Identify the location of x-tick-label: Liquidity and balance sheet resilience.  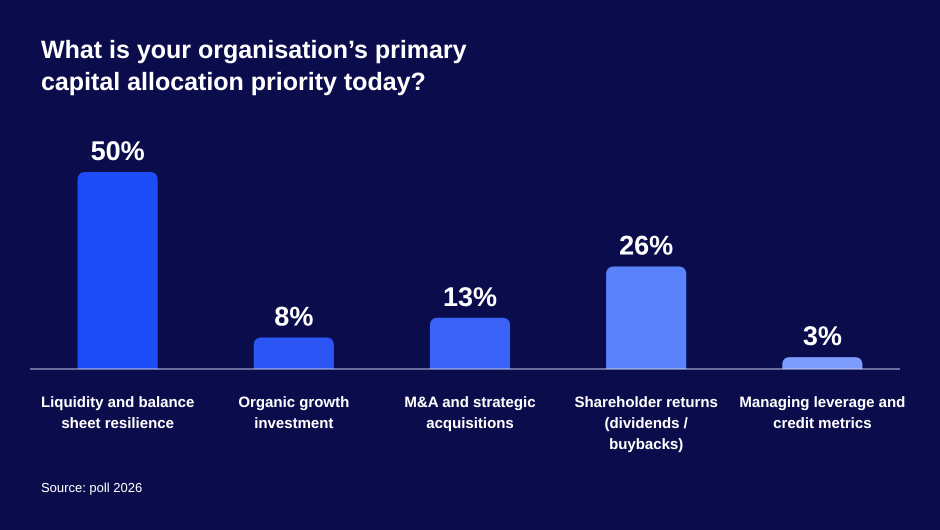
(117, 413).